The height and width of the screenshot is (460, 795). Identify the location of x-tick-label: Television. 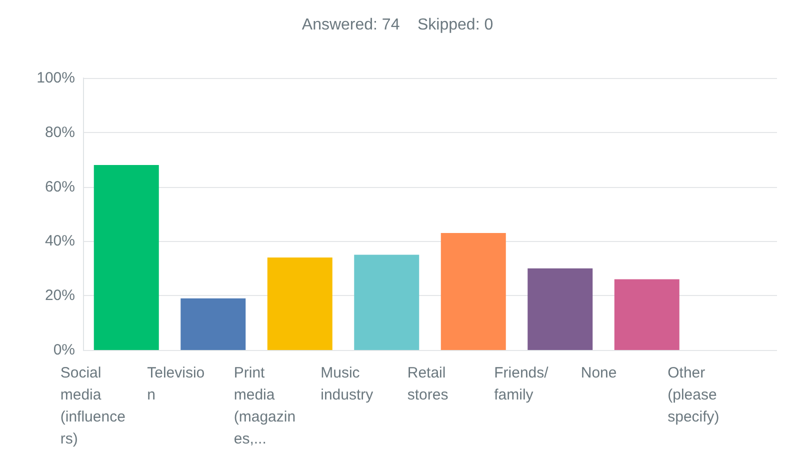
(176, 384).